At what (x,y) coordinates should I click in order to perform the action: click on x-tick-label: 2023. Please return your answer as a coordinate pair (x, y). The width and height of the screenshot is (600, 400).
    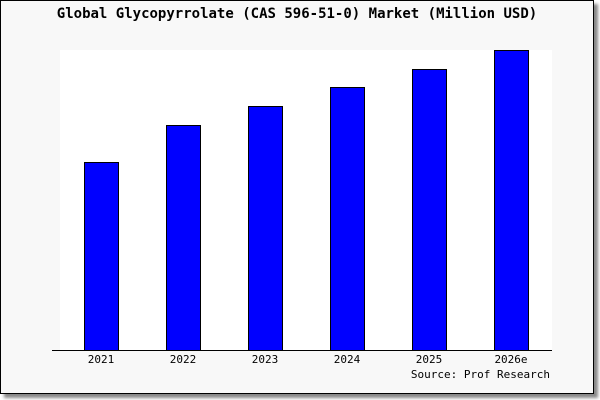
    Looking at the image, I should click on (265, 359).